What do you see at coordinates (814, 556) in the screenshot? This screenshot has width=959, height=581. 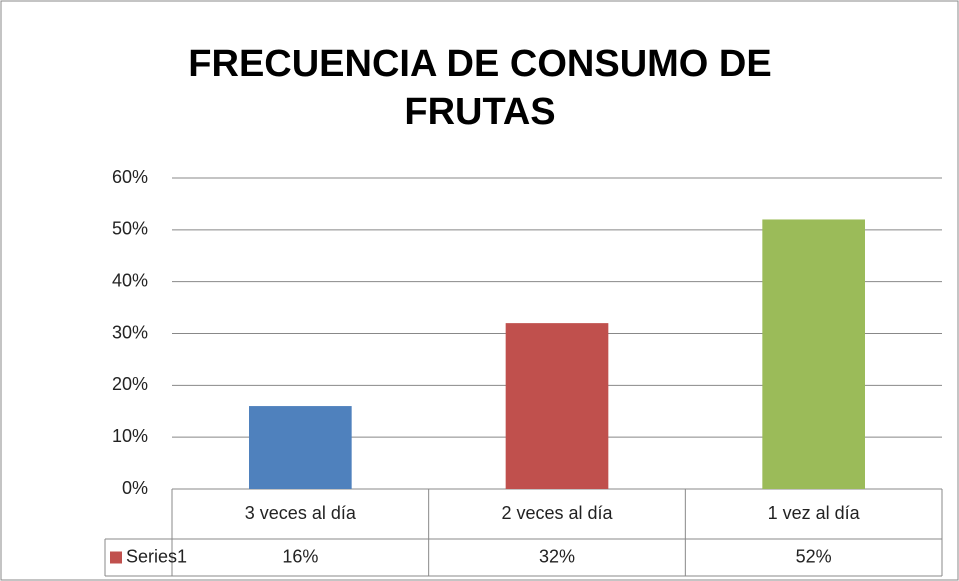 I see `data-table-value: 52%` at bounding box center [814, 556].